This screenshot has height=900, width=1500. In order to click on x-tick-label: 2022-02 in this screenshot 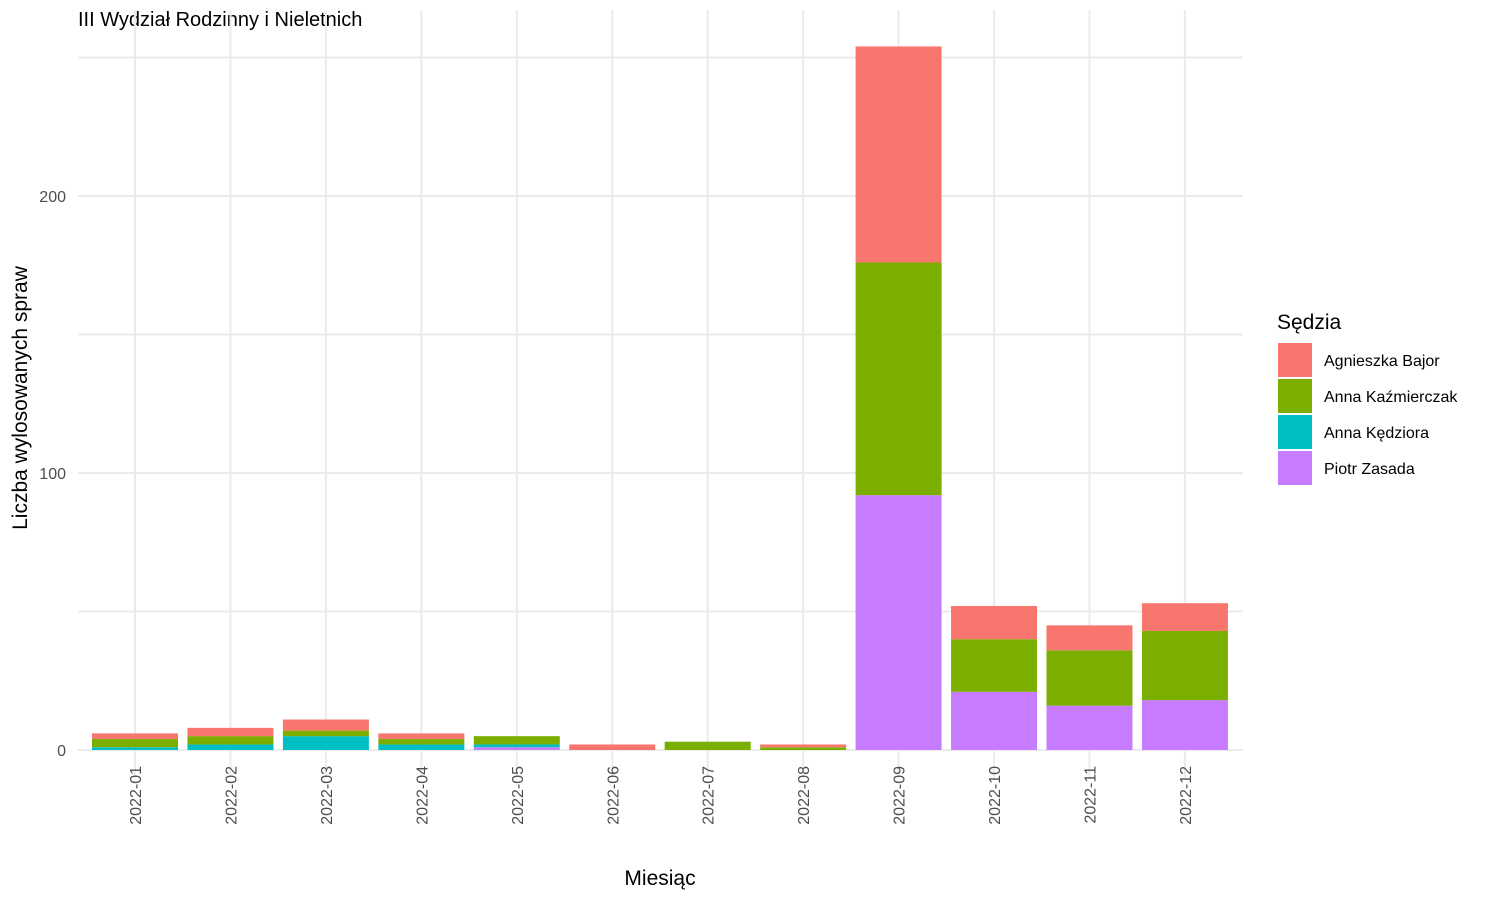, I will do `click(231, 795)`.